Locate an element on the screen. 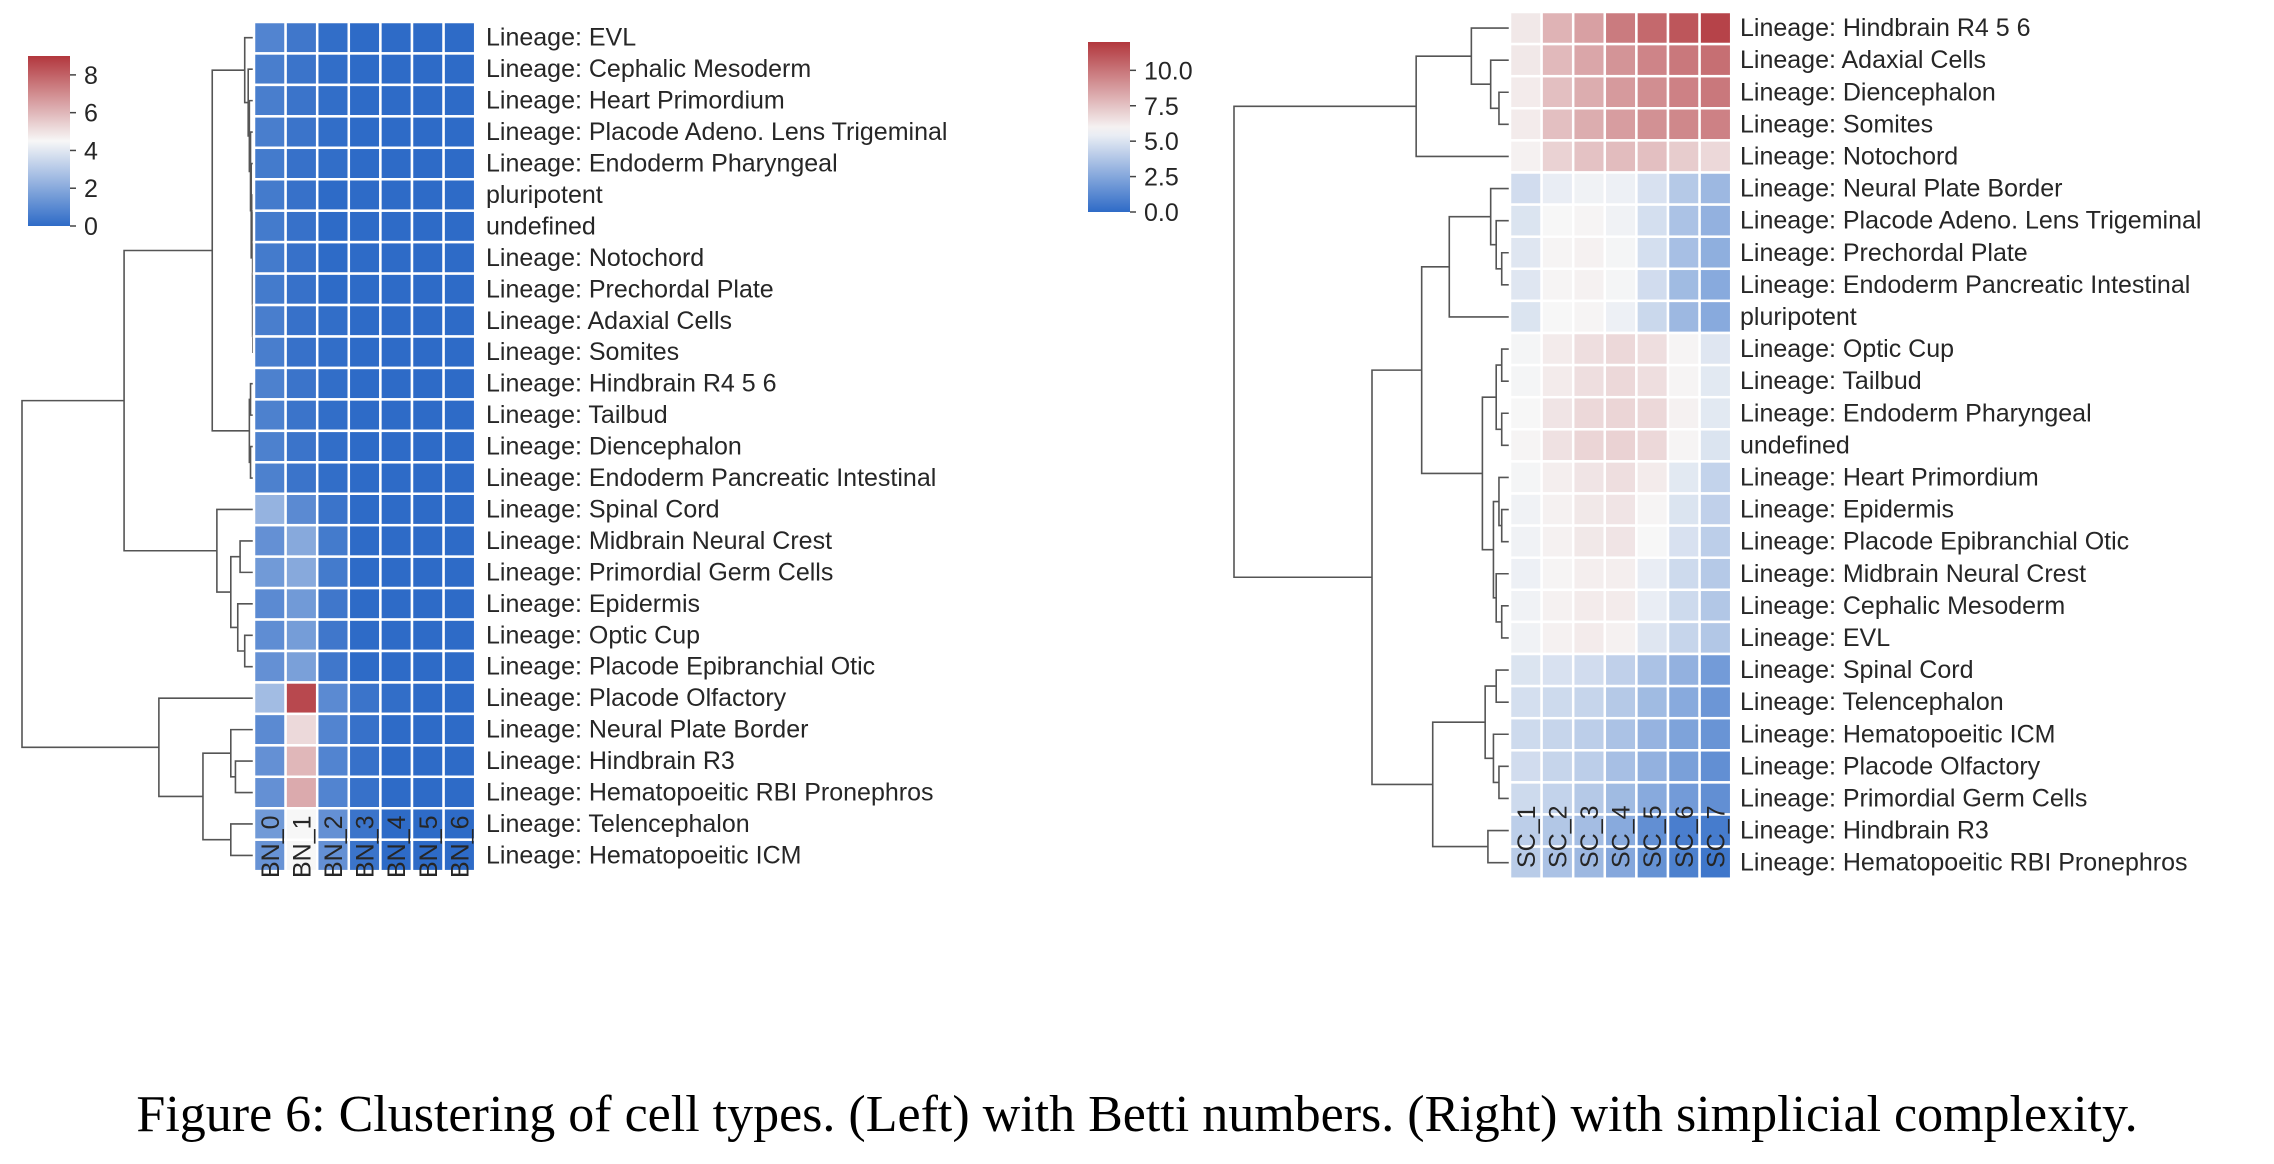 This screenshot has width=2274, height=1164. left-colorbar: 0 2 4 6 8 is located at coordinates (63, 148).